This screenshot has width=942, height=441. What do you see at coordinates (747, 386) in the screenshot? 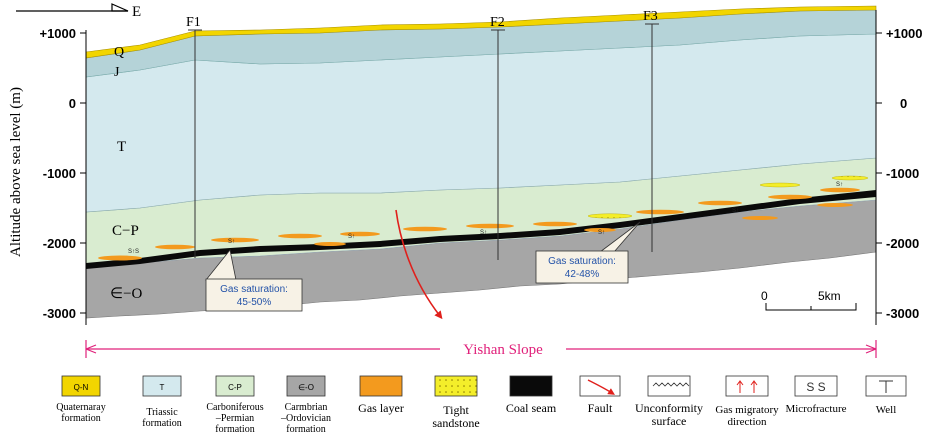
I see `arrows-icon` at bounding box center [747, 386].